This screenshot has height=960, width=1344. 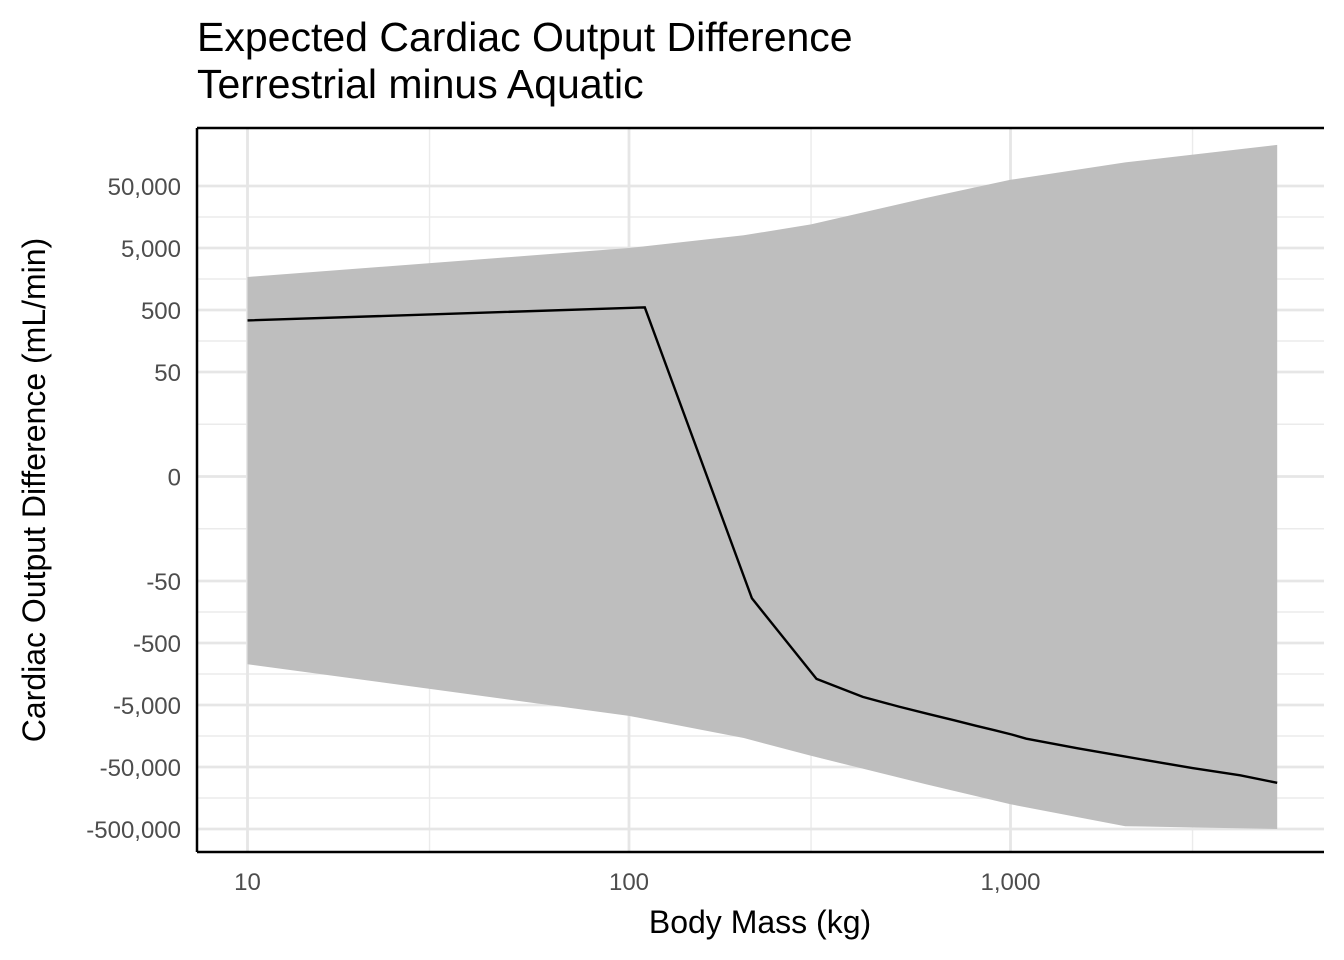 I want to click on x-tick-label: 1,000, so click(x=1010, y=882).